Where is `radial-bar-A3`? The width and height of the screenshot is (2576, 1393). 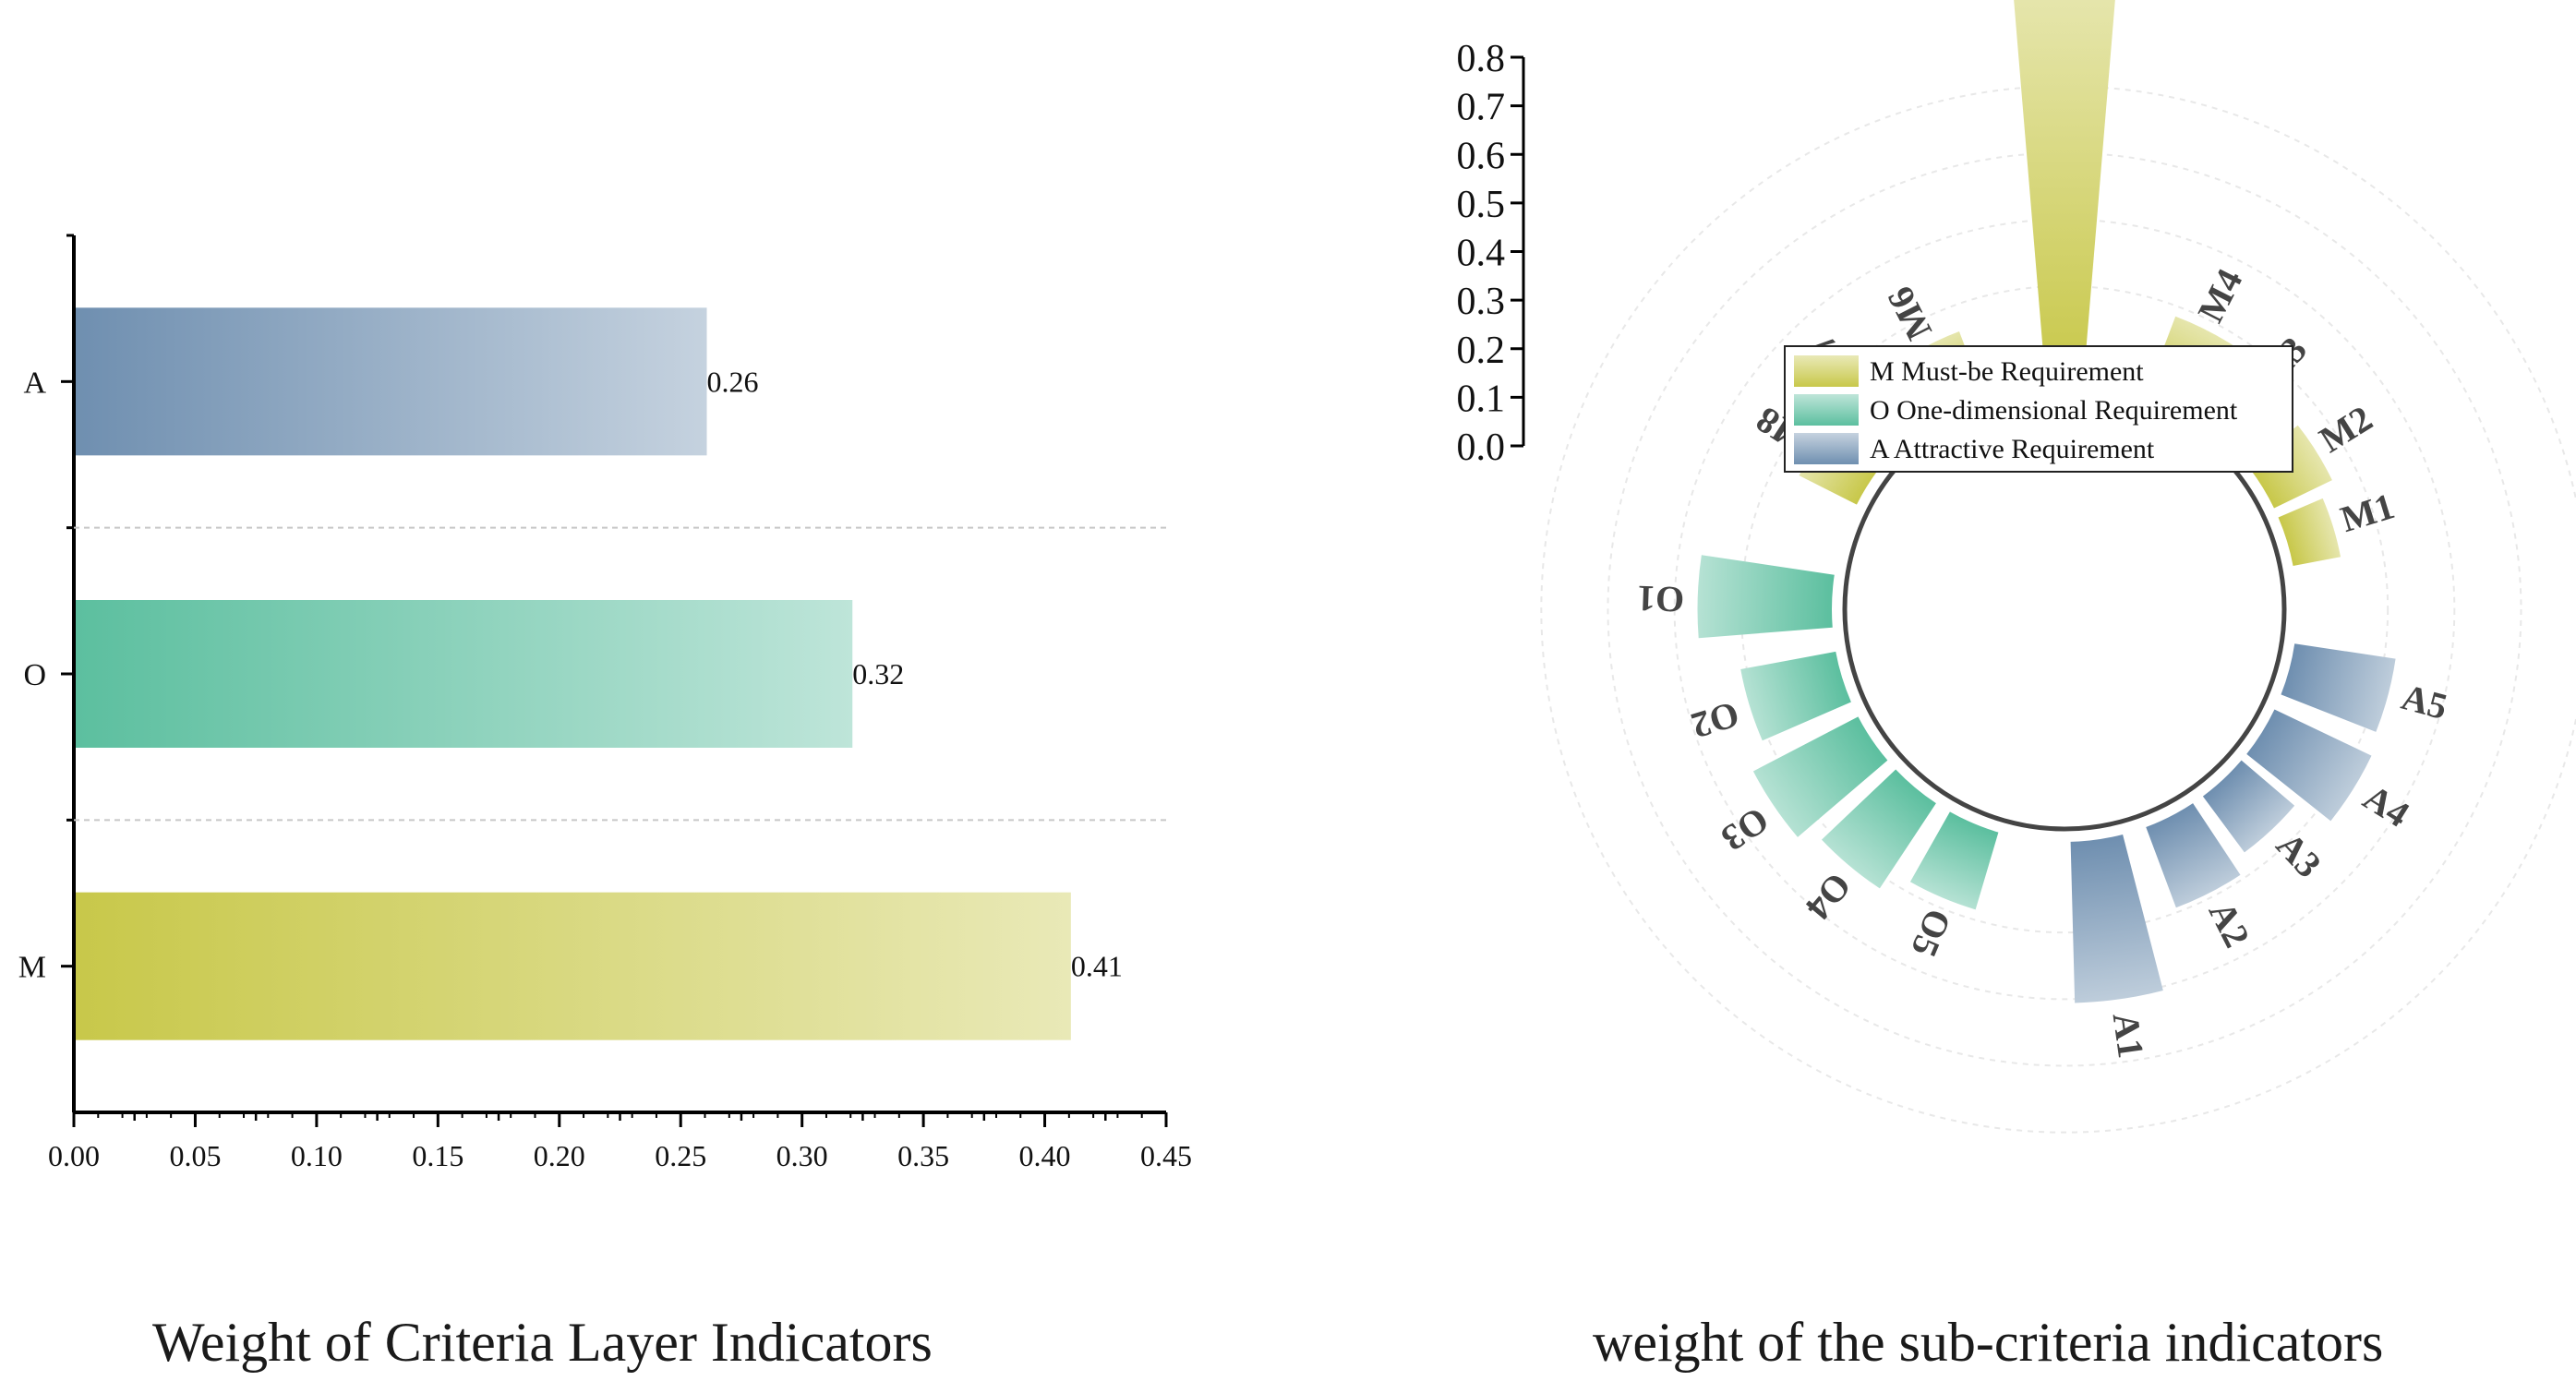 radial-bar-A3 is located at coordinates (2248, 807).